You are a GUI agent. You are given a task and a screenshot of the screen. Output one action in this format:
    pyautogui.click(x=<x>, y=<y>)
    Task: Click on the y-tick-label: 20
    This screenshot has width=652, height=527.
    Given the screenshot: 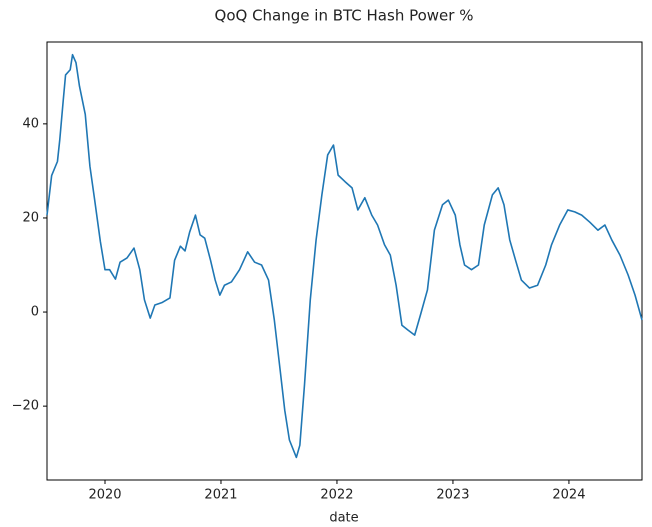 What is the action you would take?
    pyautogui.click(x=30, y=217)
    